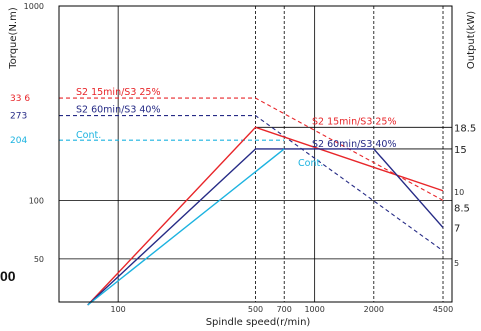 This screenshot has height=331, width=481. What do you see at coordinates (36, 200) in the screenshot?
I see `y-tick-label-100: 100` at bounding box center [36, 200].